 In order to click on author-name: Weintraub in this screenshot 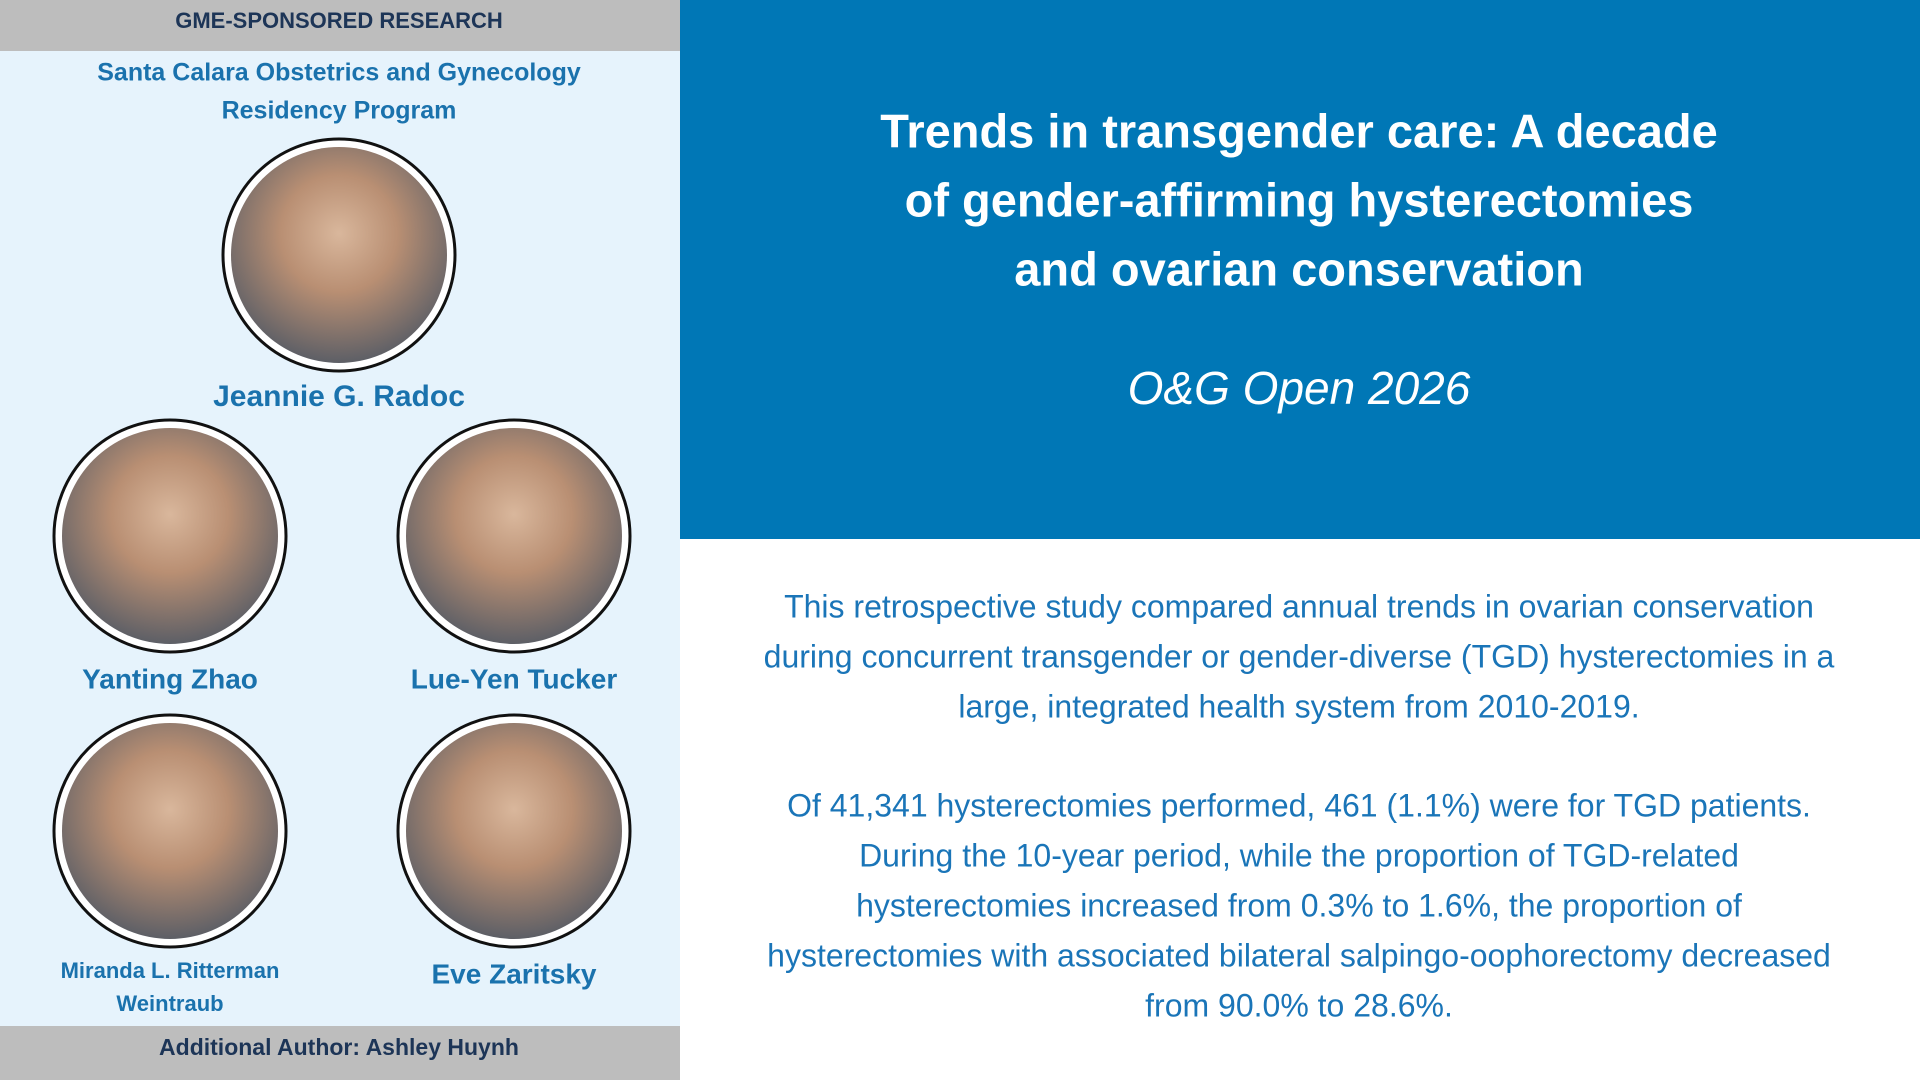, I will do `click(169, 1003)`.